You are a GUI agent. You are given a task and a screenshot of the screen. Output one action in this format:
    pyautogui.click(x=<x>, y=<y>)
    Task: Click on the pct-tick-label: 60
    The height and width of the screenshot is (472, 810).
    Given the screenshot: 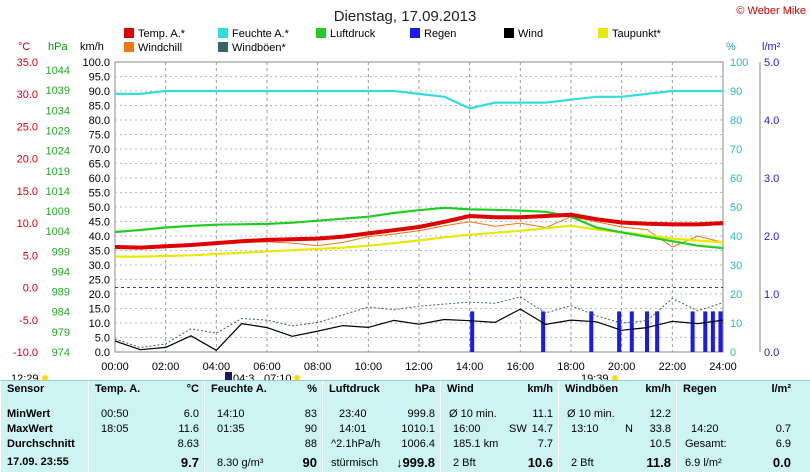 What is the action you would take?
    pyautogui.click(x=736, y=179)
    